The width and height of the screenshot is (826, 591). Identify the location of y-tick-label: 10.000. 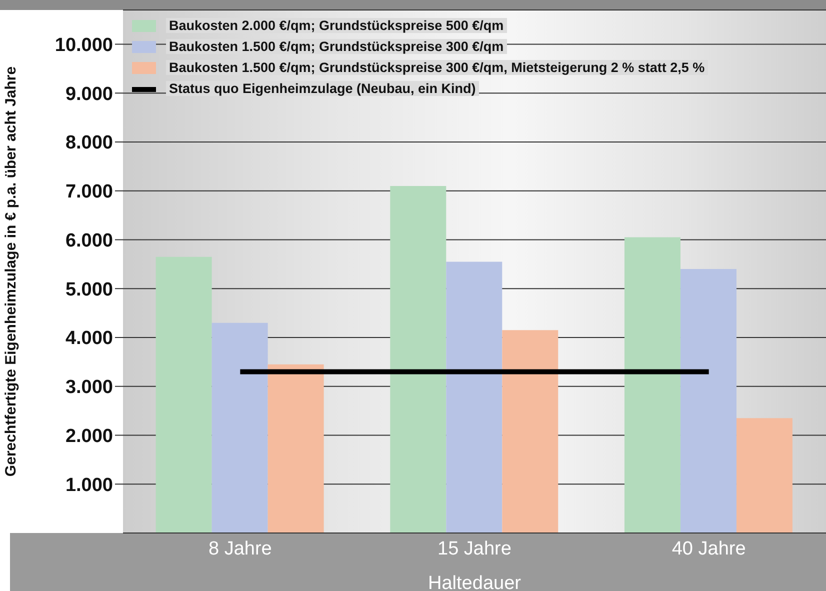
(83, 45).